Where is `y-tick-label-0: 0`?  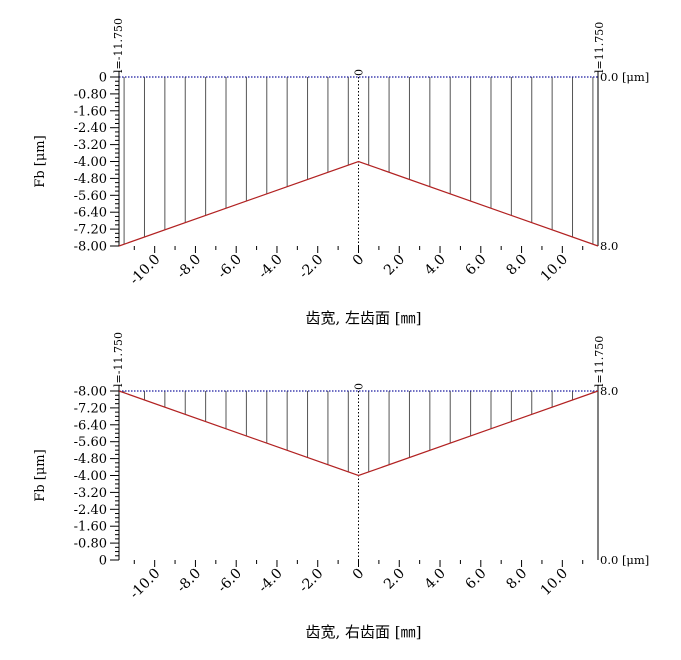 y-tick-label-0: 0 is located at coordinates (103, 78).